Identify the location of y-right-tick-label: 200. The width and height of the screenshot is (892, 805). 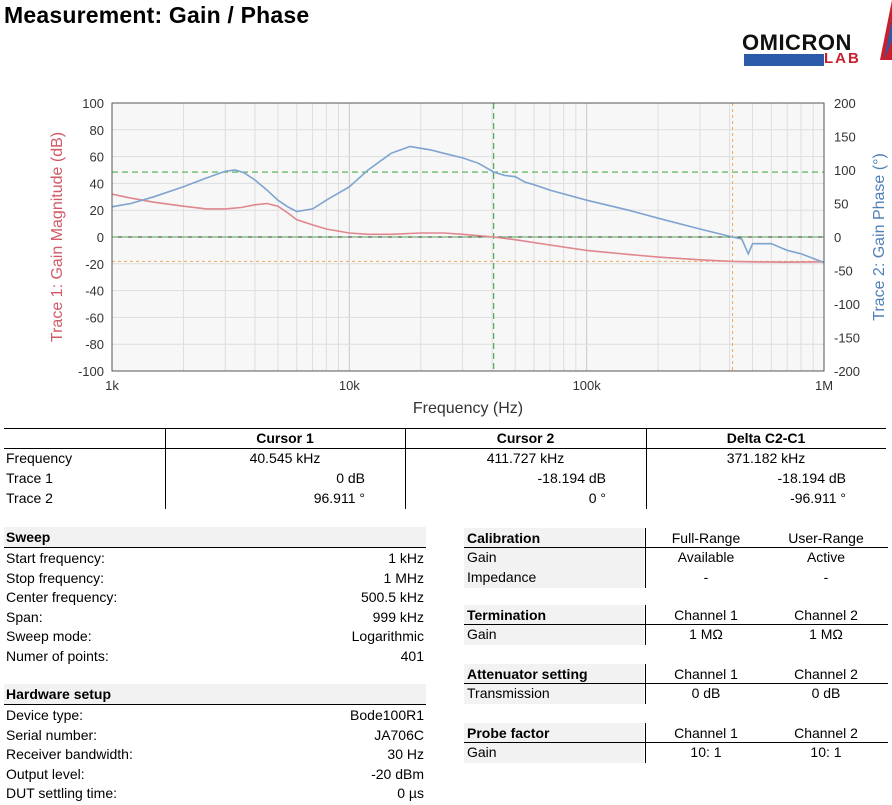
(845, 103).